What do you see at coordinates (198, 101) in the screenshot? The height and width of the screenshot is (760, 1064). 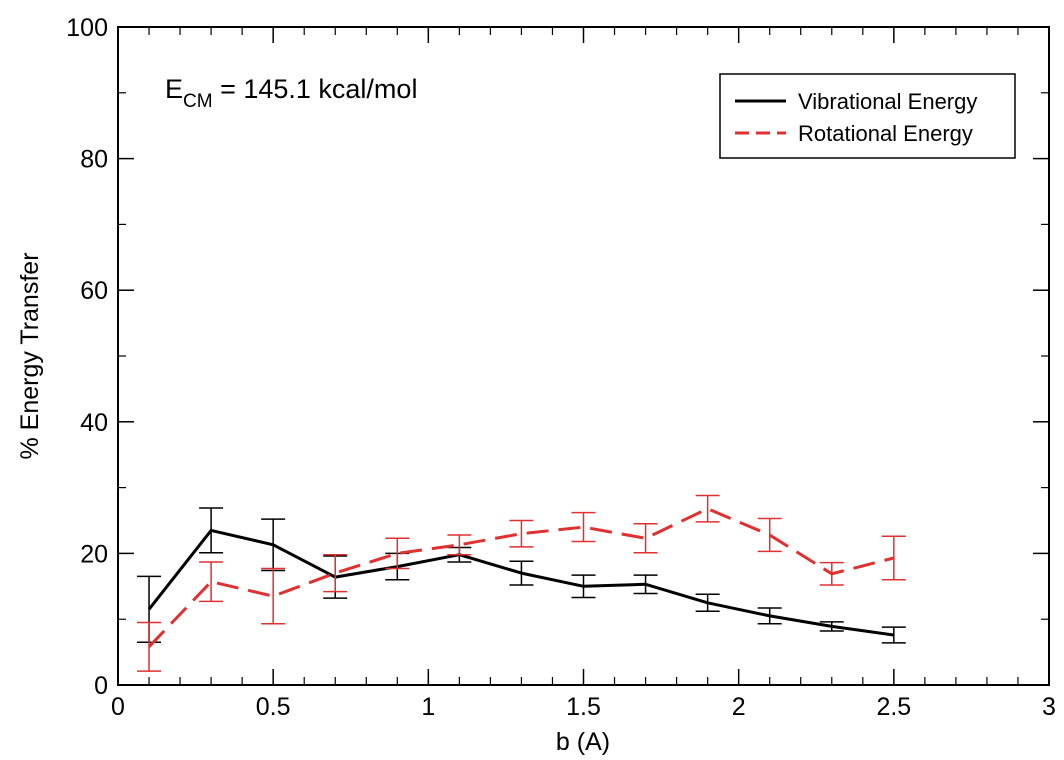 I see `annotation-subscript: CM` at bounding box center [198, 101].